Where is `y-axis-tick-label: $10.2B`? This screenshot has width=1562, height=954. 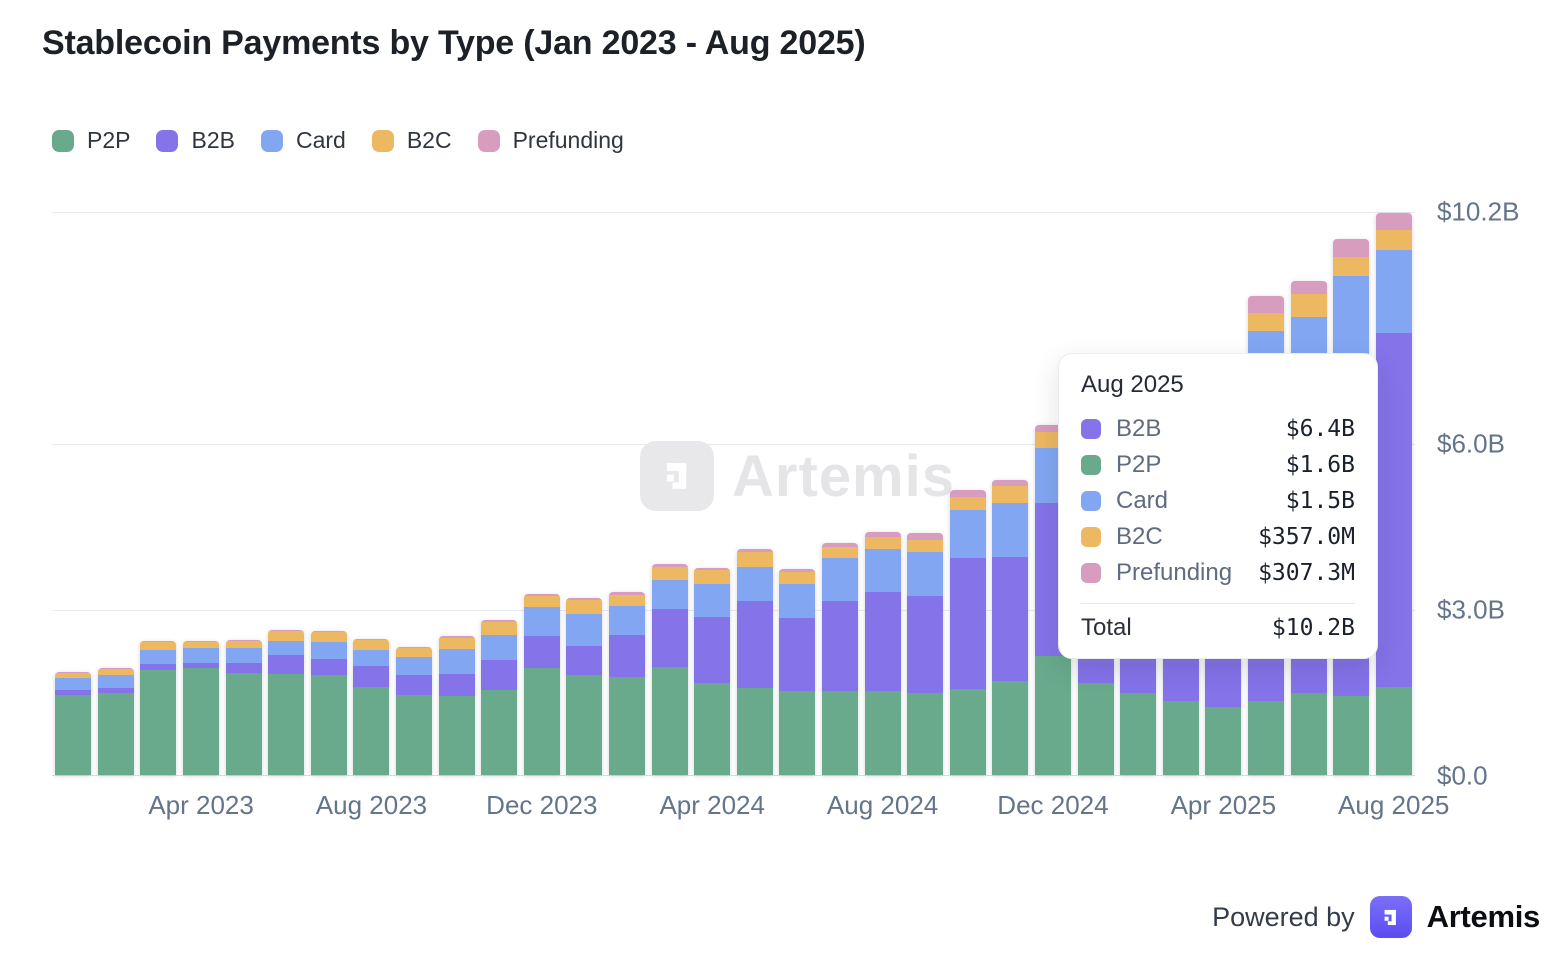
y-axis-tick-label: $10.2B is located at coordinates (1478, 211).